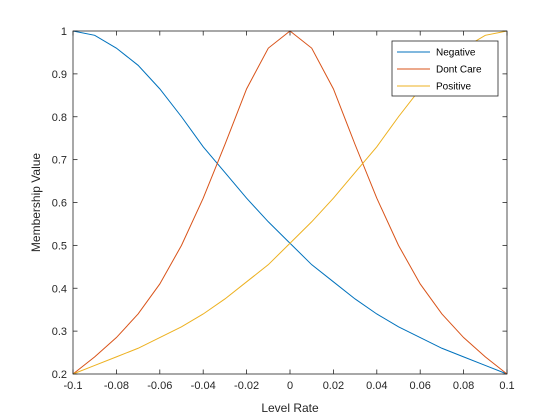 The width and height of the screenshot is (560, 420). Describe the element at coordinates (64, 32) in the screenshot. I see `y-tick-label: 1` at that location.